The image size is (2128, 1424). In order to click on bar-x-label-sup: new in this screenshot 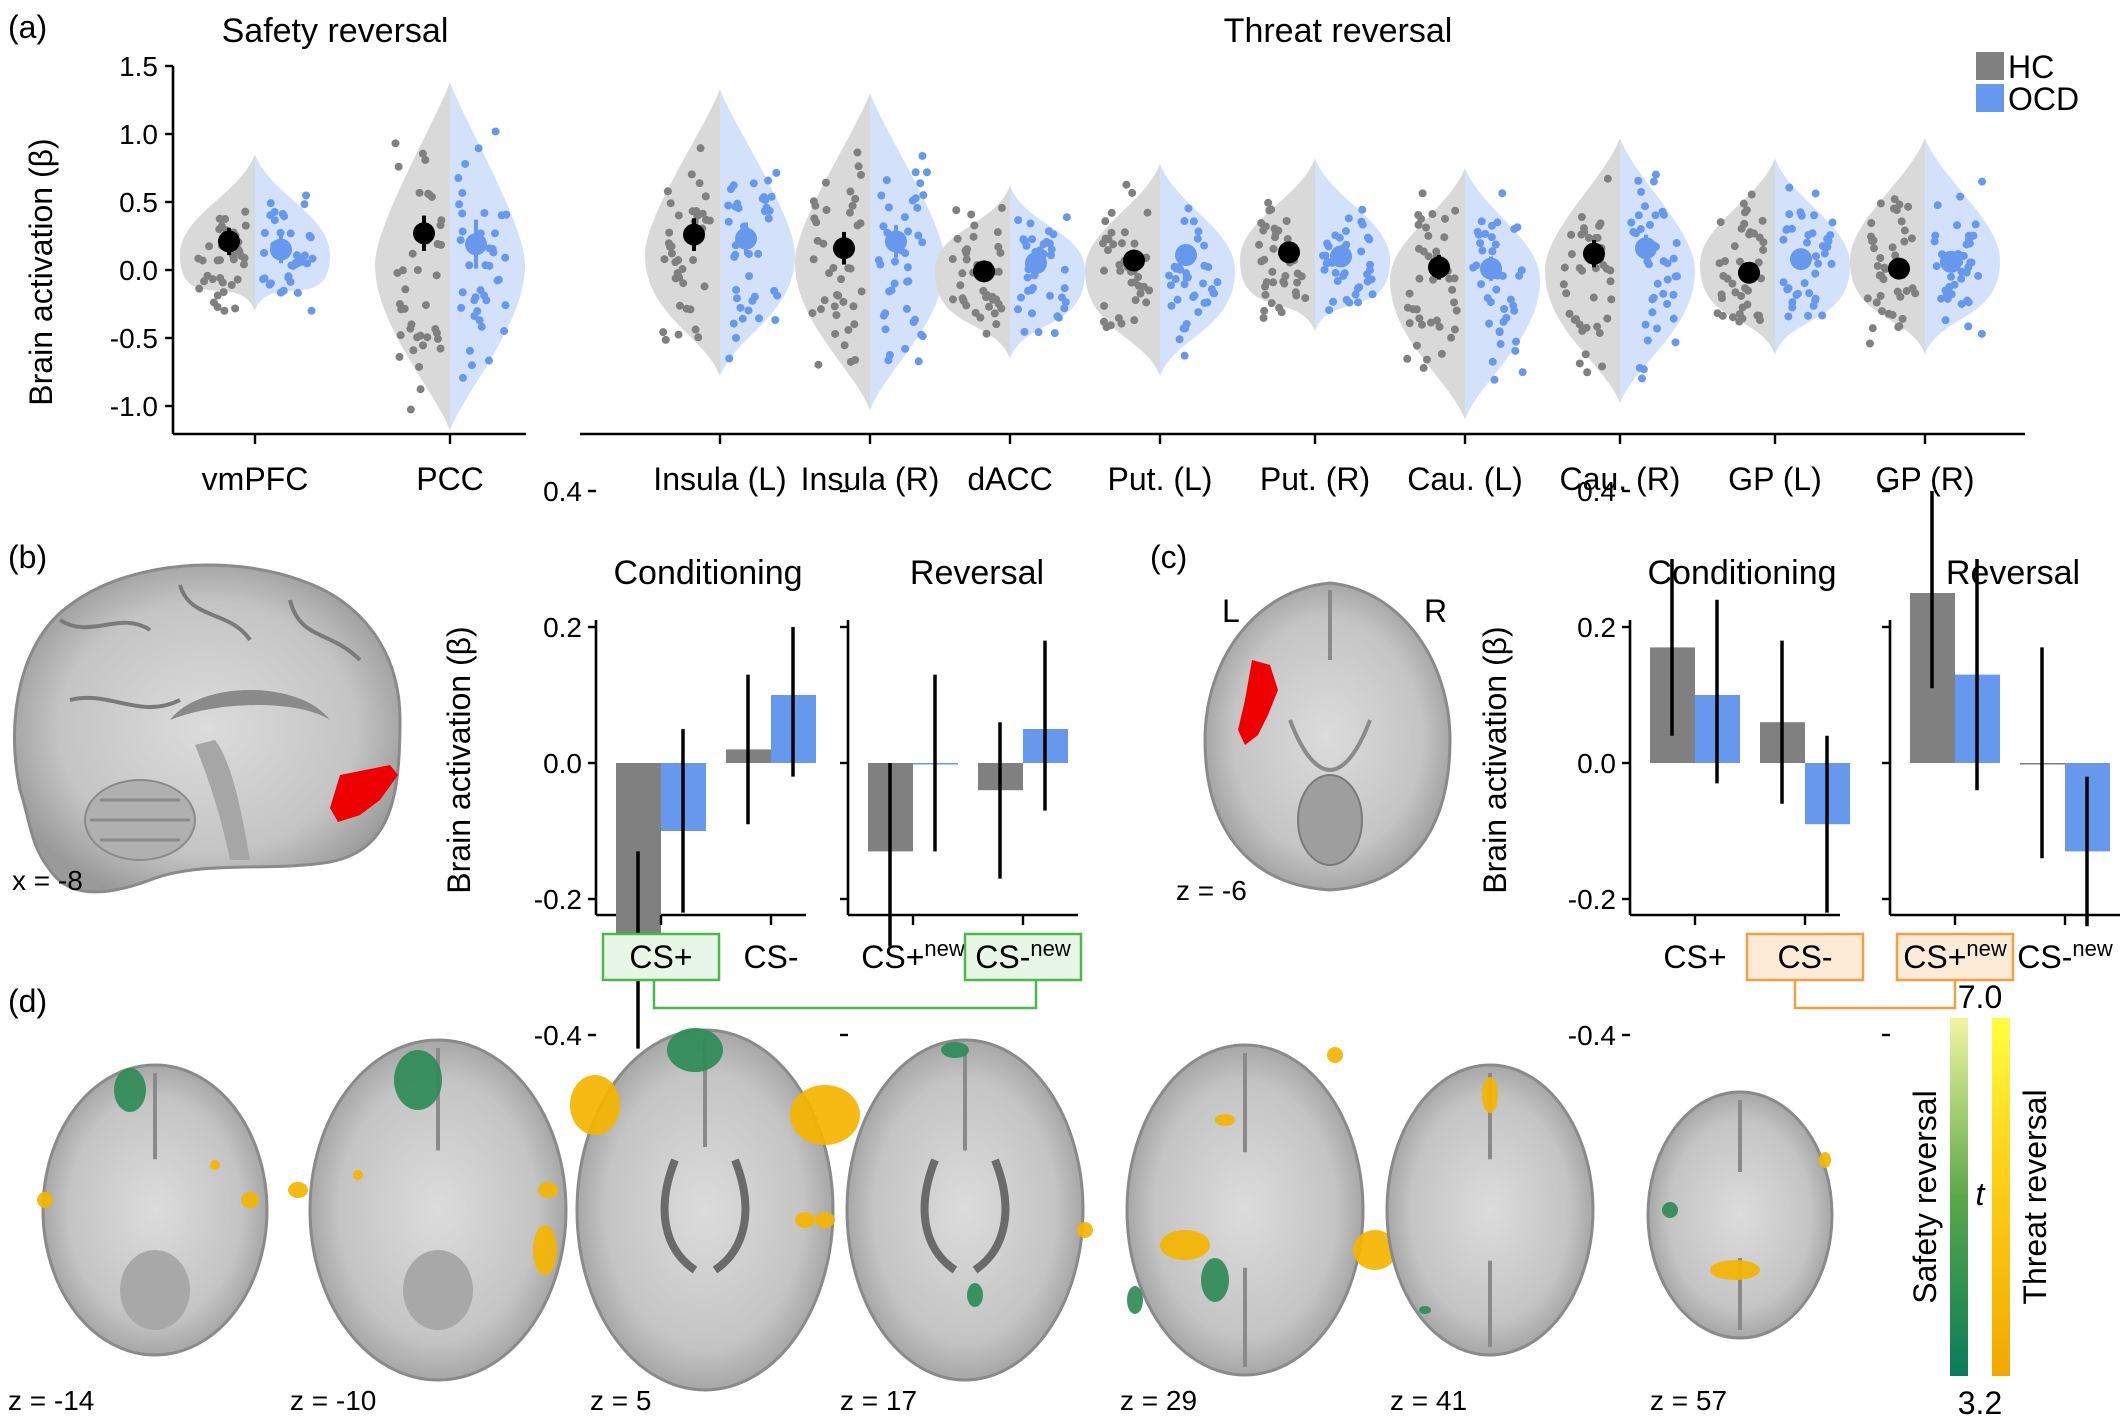, I will do `click(2092, 948)`.